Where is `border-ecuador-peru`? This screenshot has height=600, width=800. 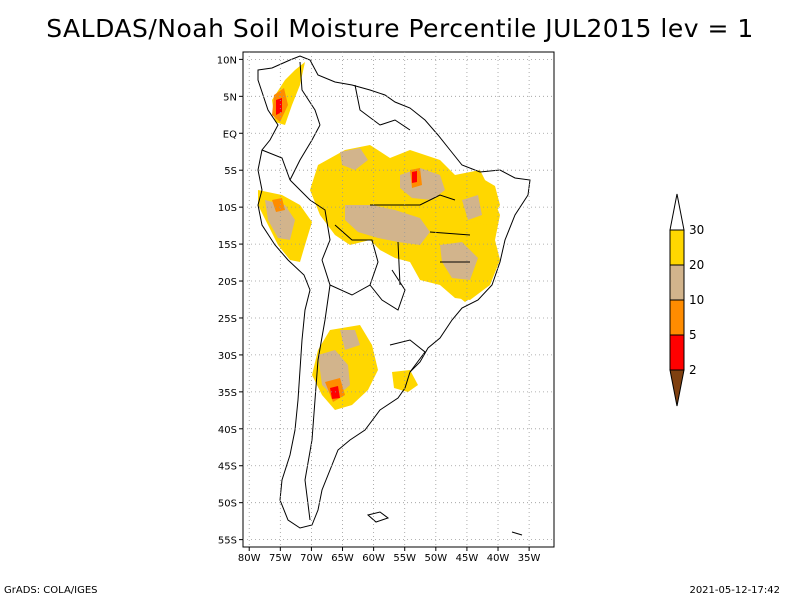 border-ecuador-peru is located at coordinates (276, 165).